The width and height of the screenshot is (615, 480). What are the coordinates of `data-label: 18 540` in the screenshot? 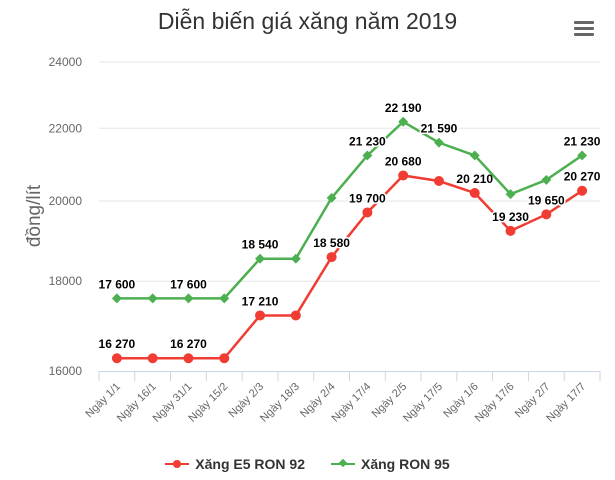 It's located at (260, 245).